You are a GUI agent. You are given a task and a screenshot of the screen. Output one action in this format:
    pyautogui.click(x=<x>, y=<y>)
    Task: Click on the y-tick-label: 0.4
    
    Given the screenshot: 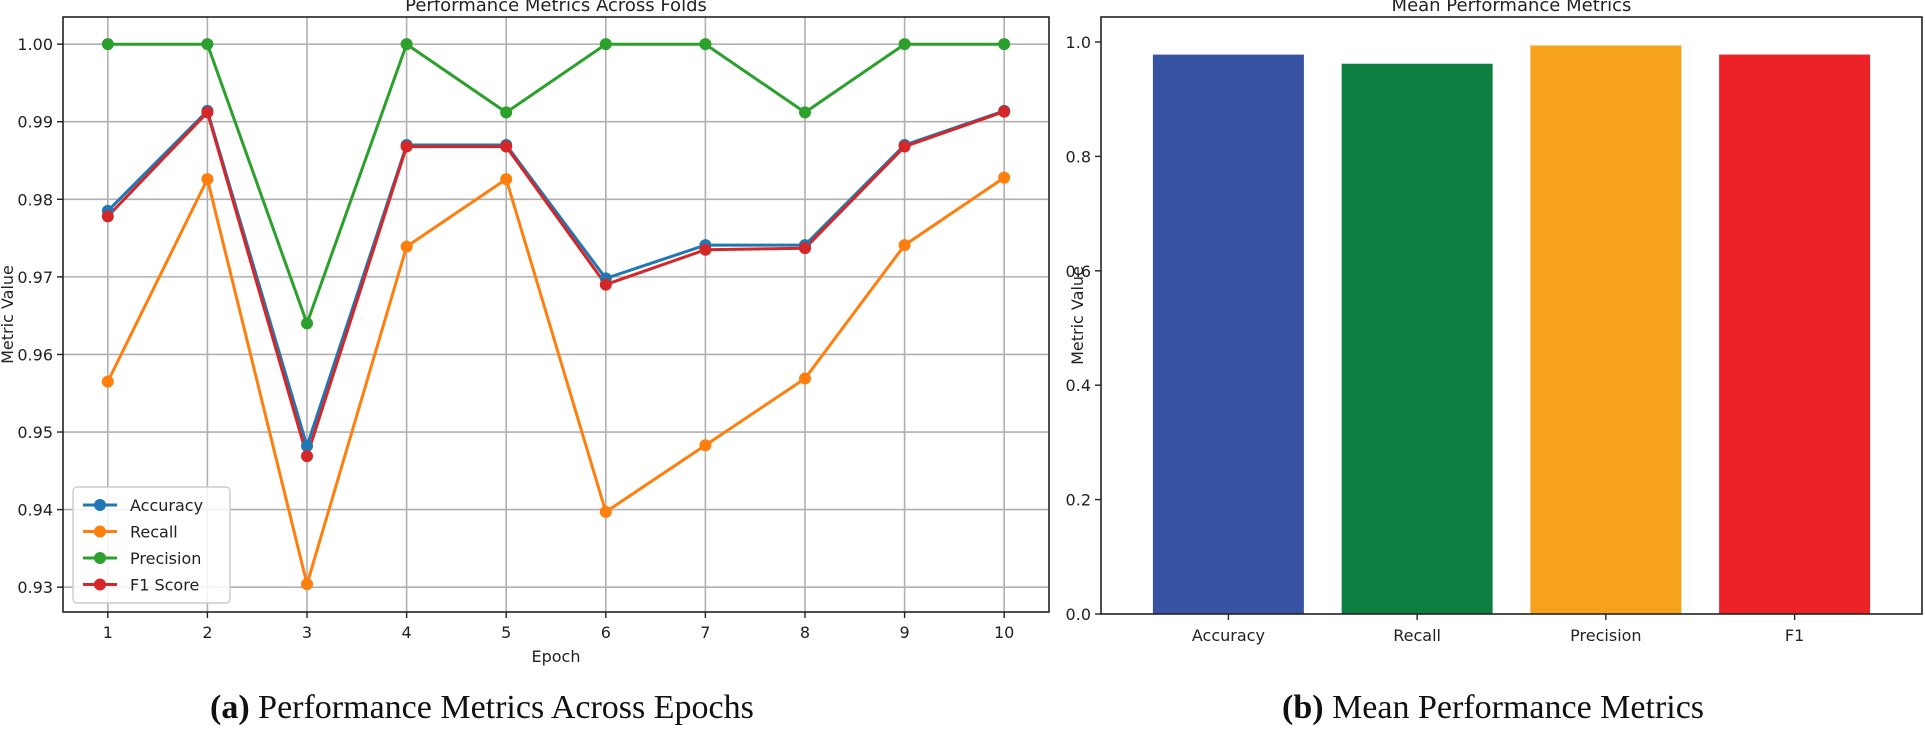 What is the action you would take?
    pyautogui.click(x=1078, y=385)
    